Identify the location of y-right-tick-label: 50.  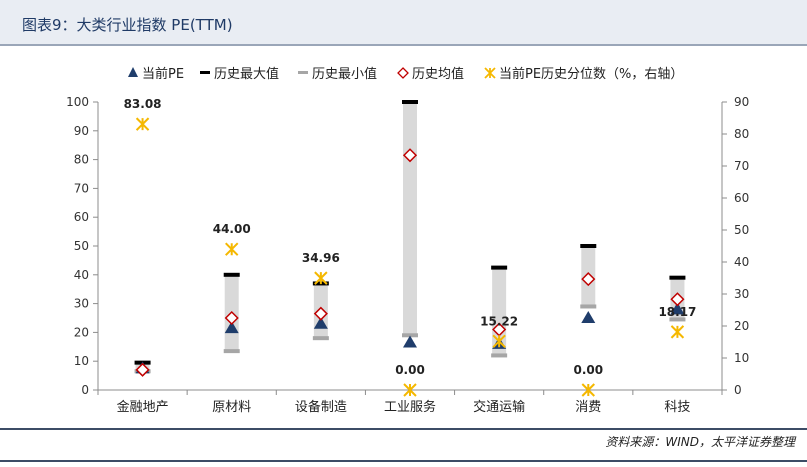
(741, 230).